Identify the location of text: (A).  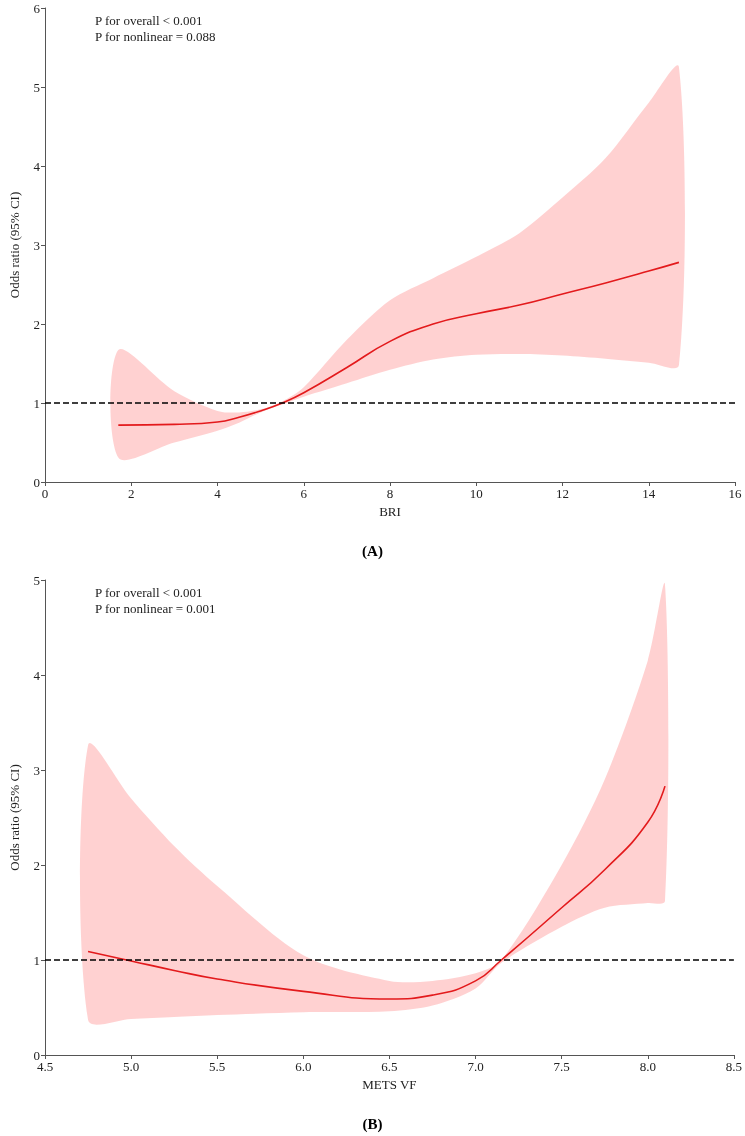
(372, 551).